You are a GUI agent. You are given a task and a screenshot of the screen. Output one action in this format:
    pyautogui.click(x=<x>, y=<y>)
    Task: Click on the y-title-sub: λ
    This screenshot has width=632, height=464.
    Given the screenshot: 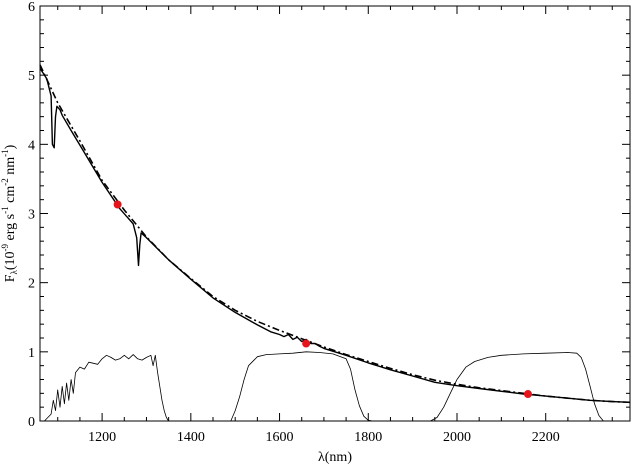 What is the action you would take?
    pyautogui.click(x=14, y=272)
    